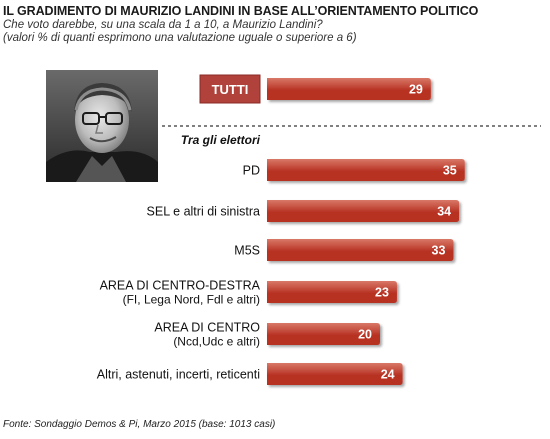 This screenshot has width=550, height=439. I want to click on bar-value-3: 23, so click(382, 293).